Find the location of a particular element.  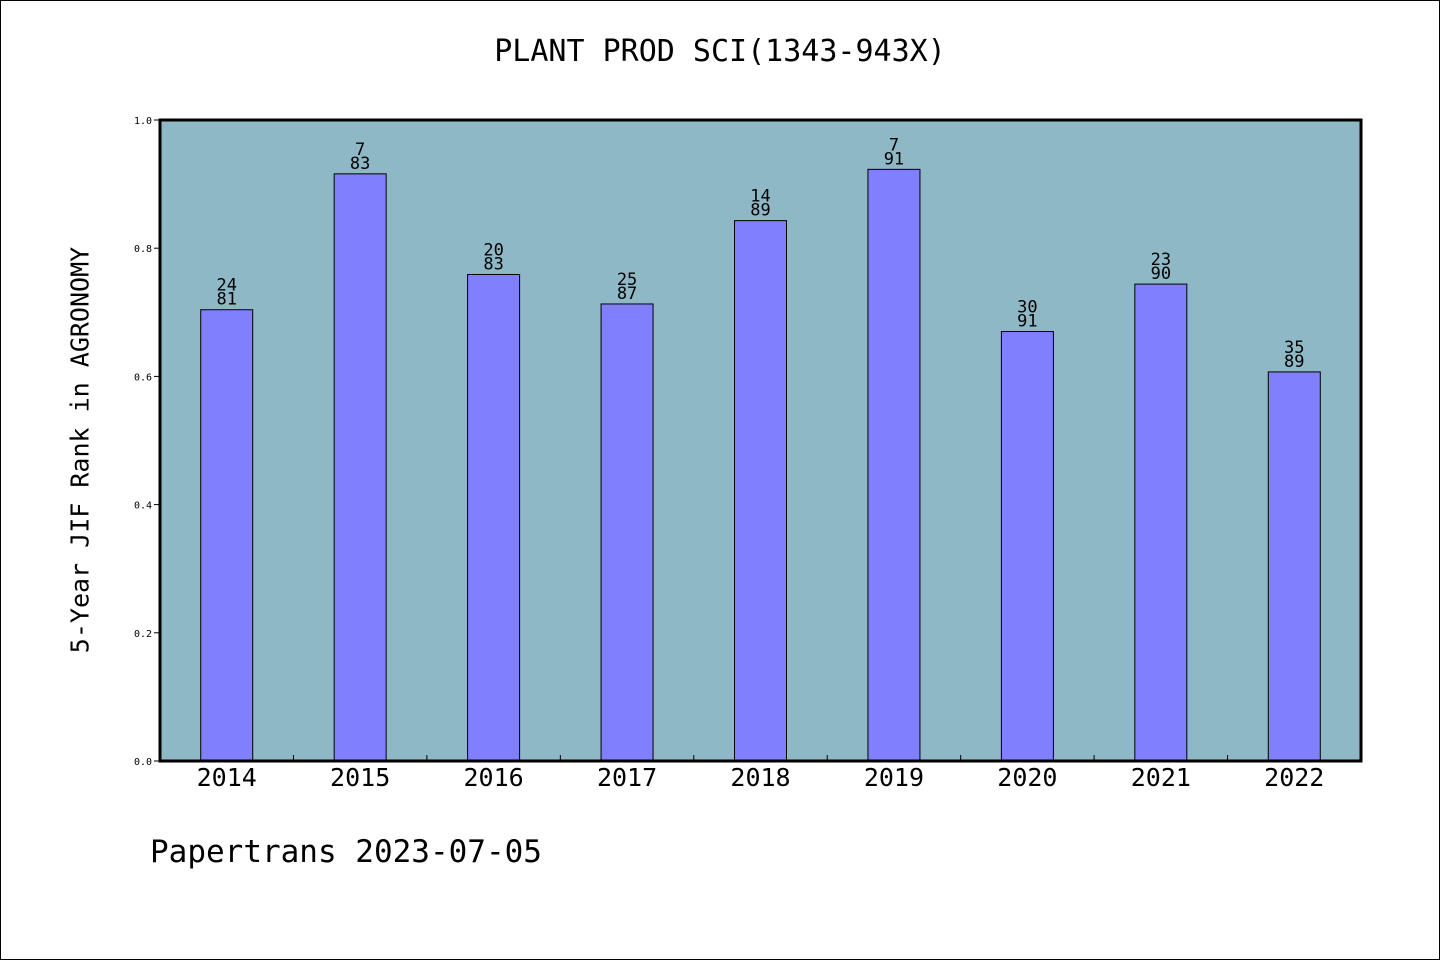

y-tick-label-0.2: 0.2 is located at coordinates (143, 634).